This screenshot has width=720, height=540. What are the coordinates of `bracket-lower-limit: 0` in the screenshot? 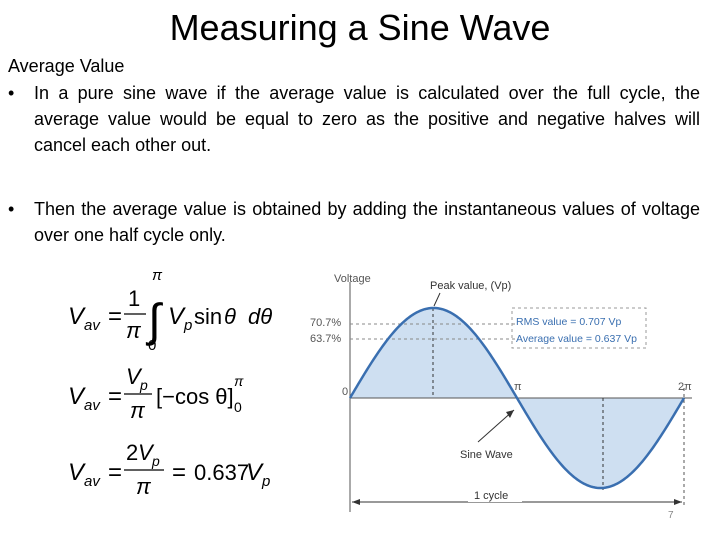 It's located at (238, 407).